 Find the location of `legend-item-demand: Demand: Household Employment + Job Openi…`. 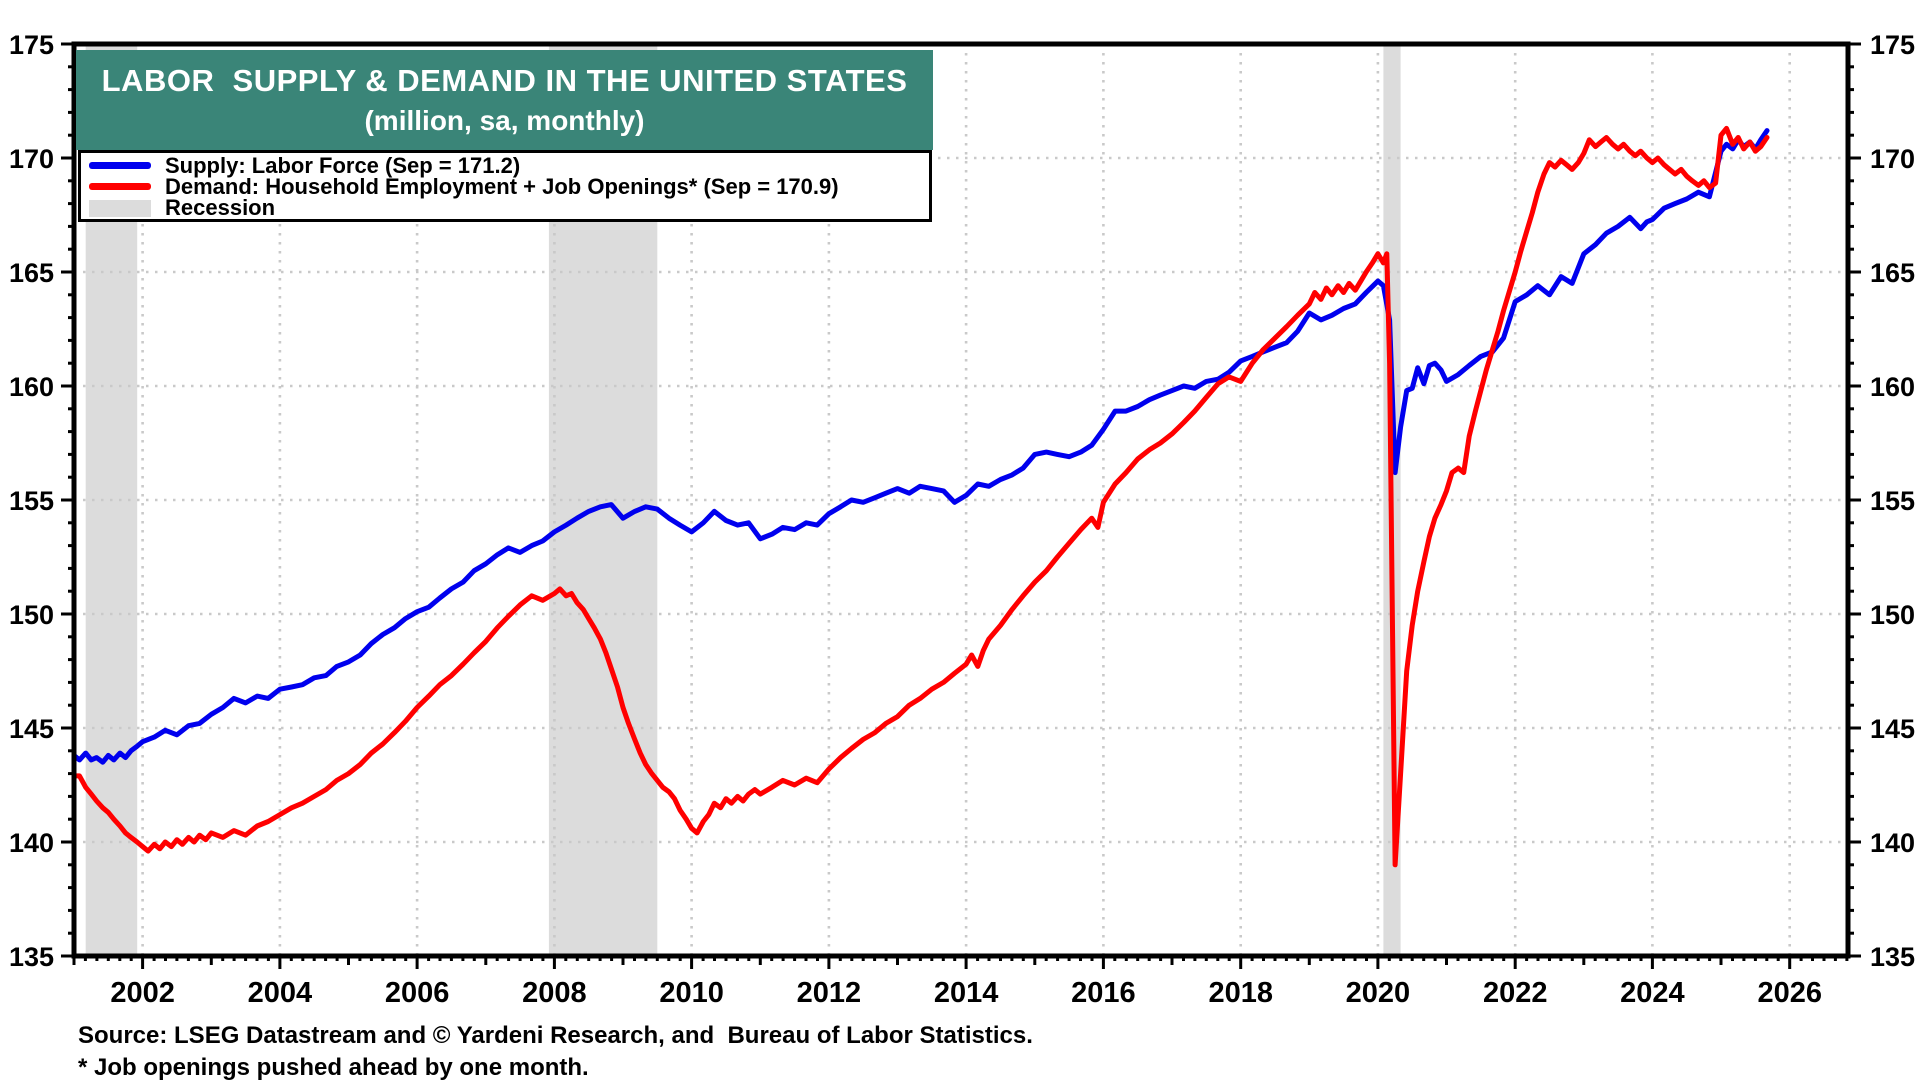

legend-item-demand: Demand: Household Employment + Job Openi… is located at coordinates (509, 186).